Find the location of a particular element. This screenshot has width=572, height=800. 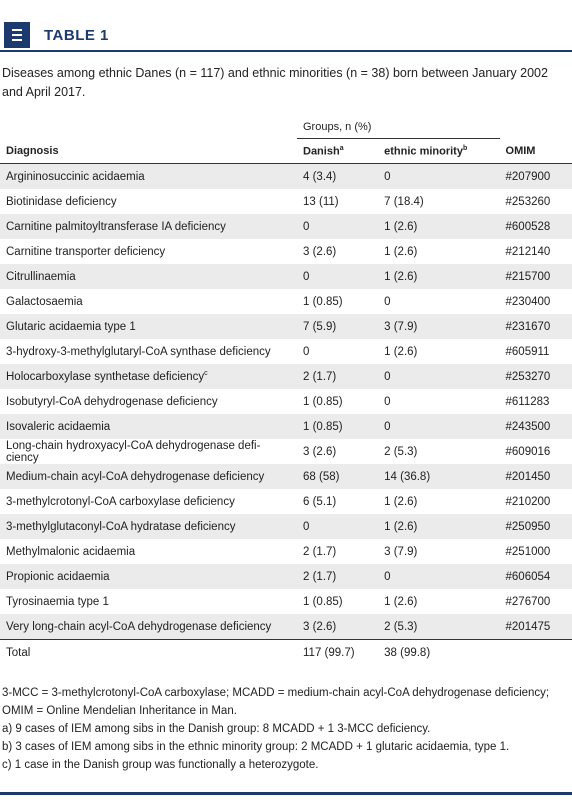

diagnosis-cell-text: Isobutyryl-CoA dehydrogenase deficiency is located at coordinates (112, 401).